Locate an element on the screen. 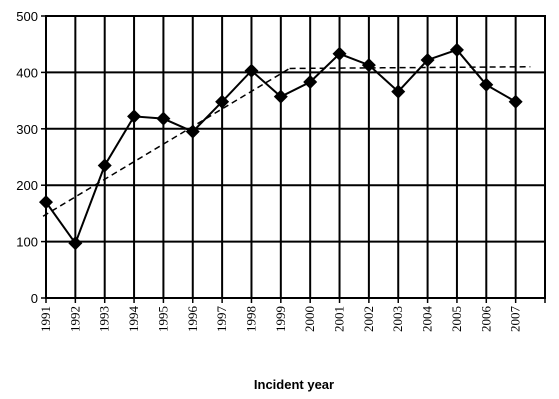  x-axis-title: Incident year is located at coordinates (294, 384).